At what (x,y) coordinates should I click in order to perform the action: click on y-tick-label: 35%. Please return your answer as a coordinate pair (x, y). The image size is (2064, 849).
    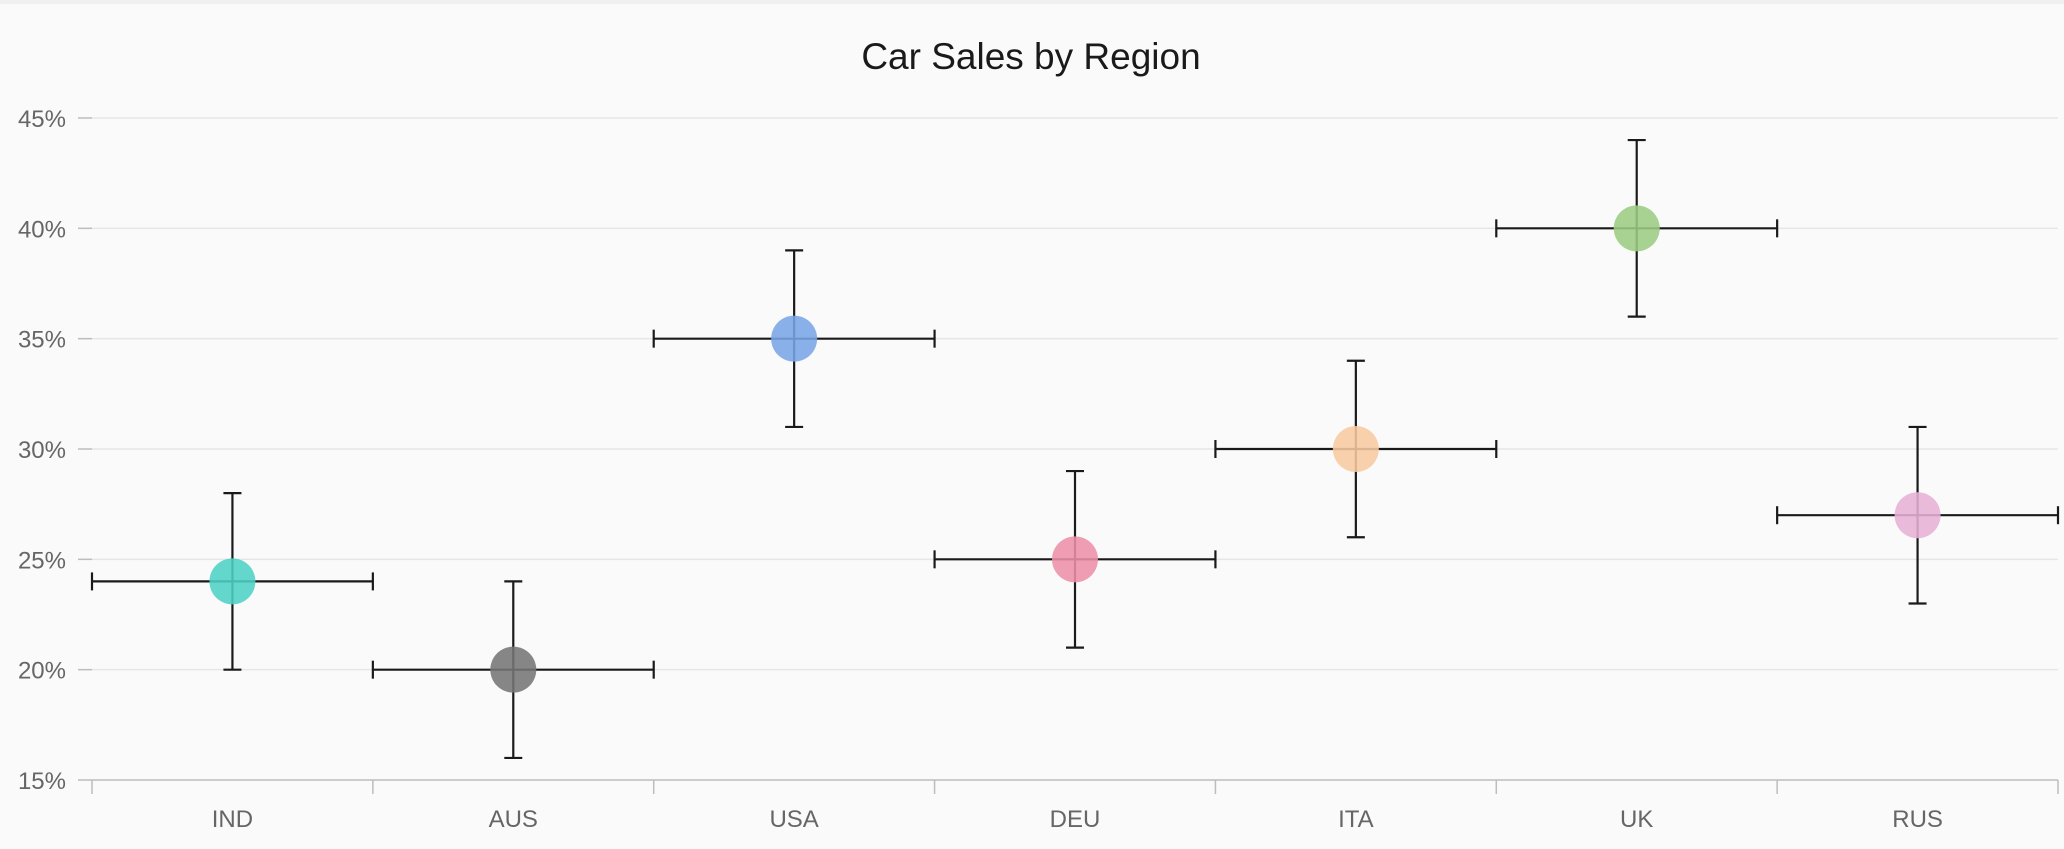
    Looking at the image, I should click on (42, 340).